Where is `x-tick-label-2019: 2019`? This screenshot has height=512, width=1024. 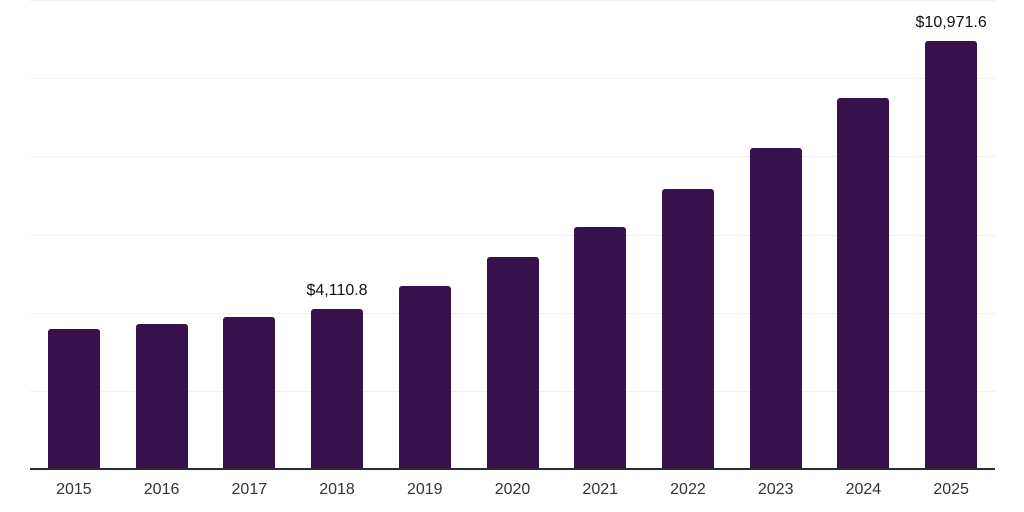 x-tick-label-2019: 2019 is located at coordinates (424, 489).